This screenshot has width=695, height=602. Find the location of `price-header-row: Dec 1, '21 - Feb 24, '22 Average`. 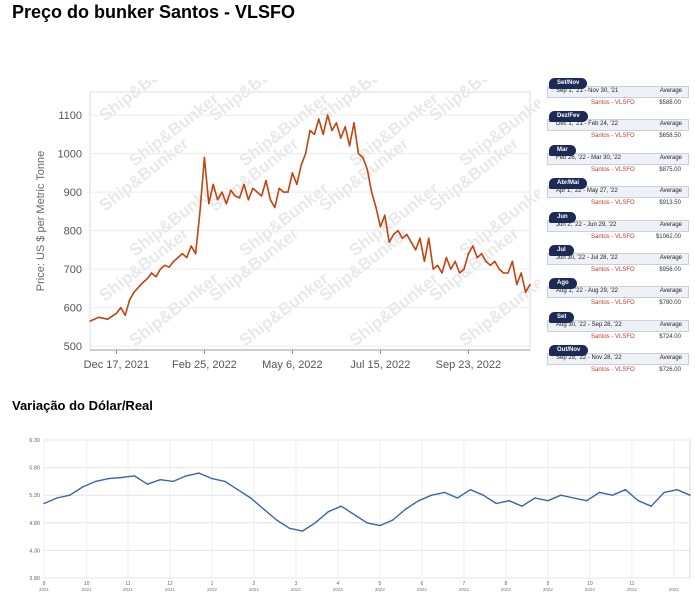

price-header-row: Dec 1, '21 - Feb 24, '22 Average is located at coordinates (618, 125).